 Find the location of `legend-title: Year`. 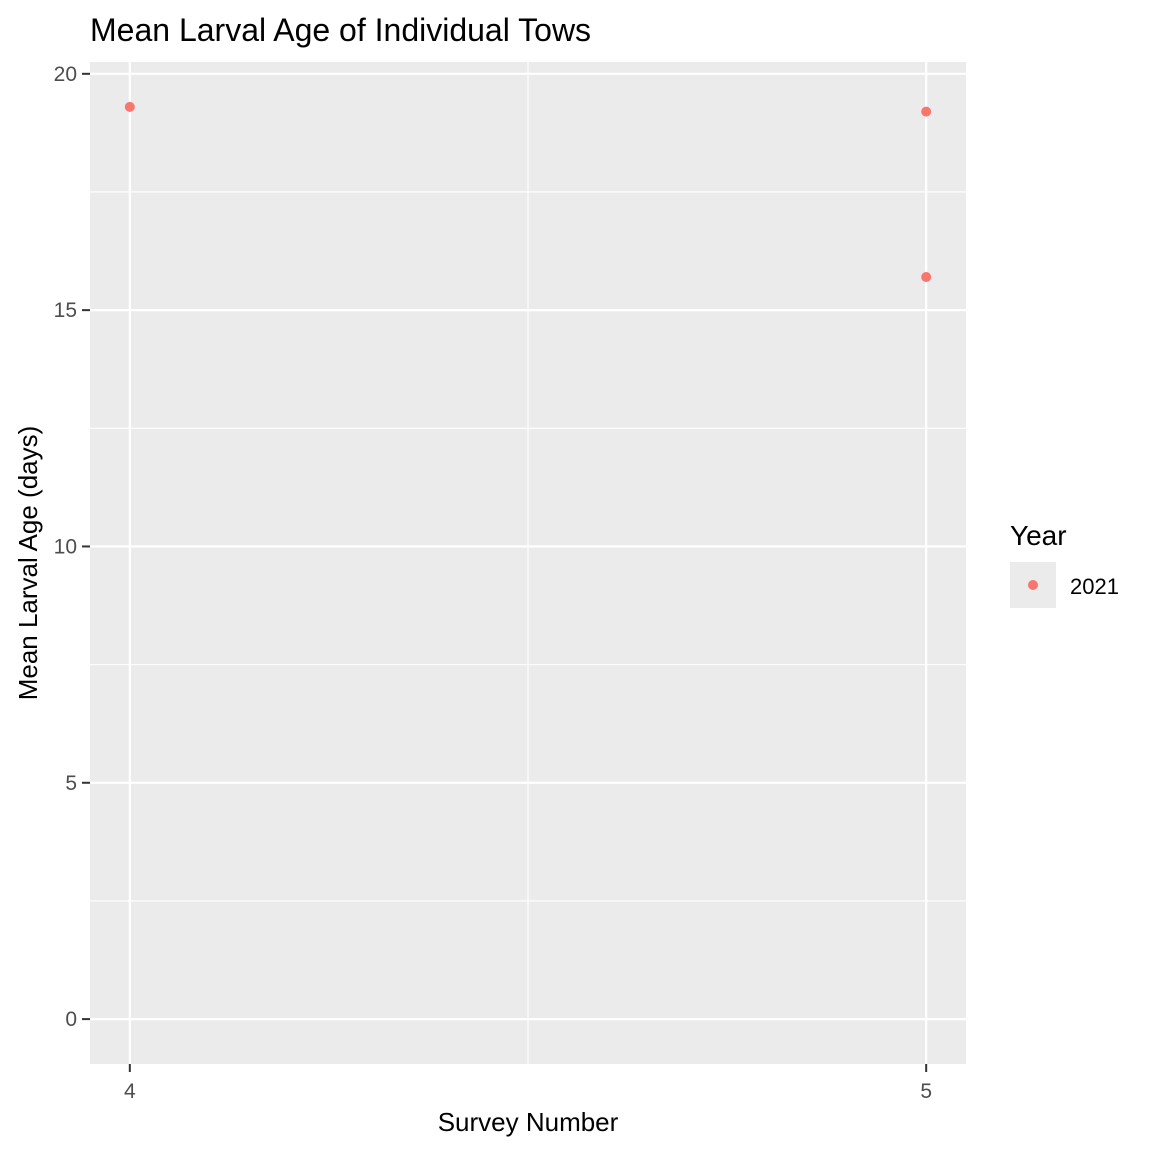

legend-title: Year is located at coordinates (1038, 535).